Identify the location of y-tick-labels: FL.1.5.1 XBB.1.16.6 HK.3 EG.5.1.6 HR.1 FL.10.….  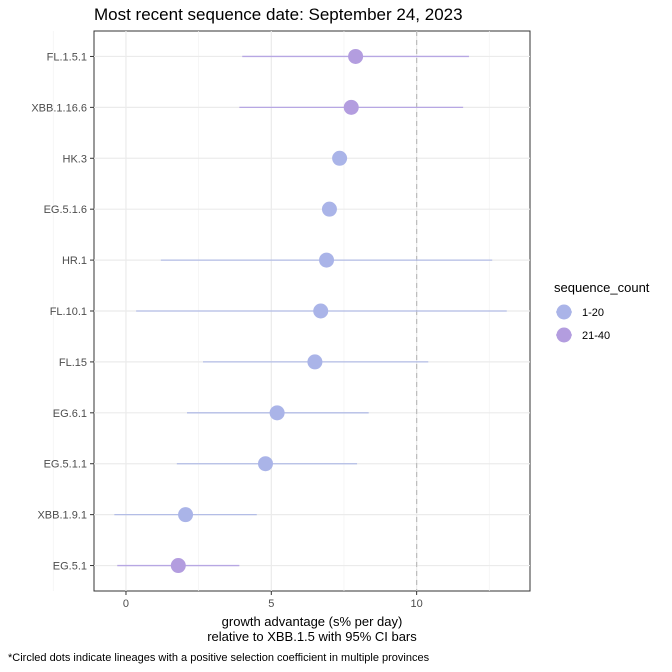
(62, 312).